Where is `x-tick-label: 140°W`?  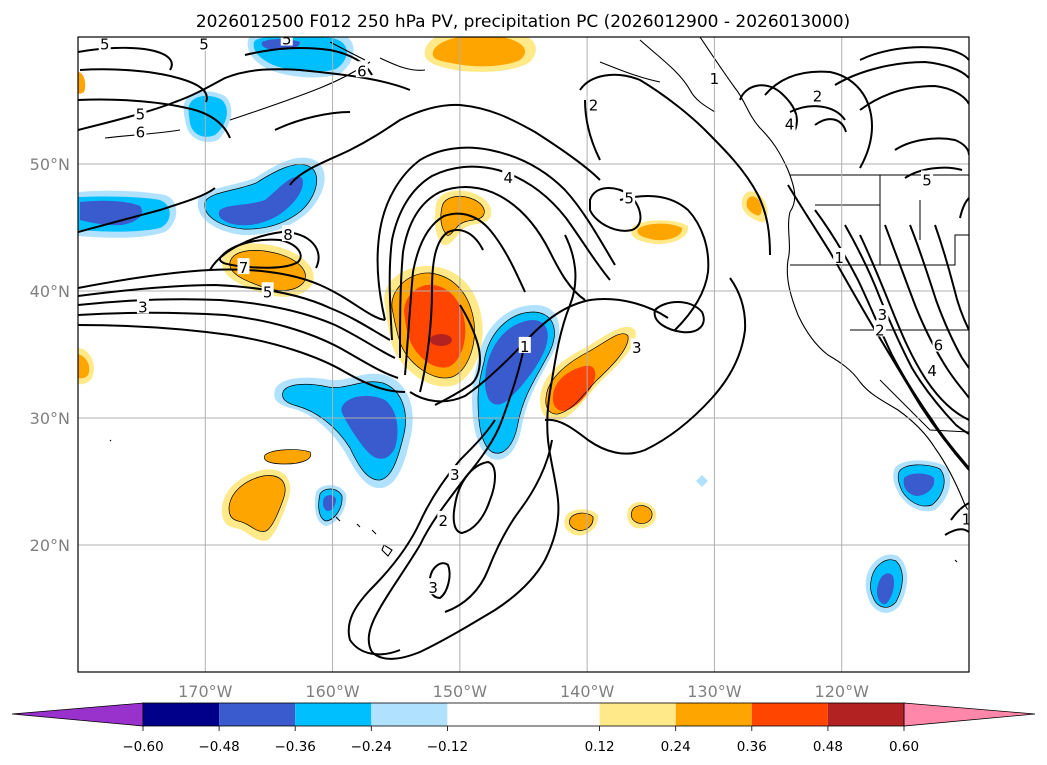 x-tick-label: 140°W is located at coordinates (587, 691).